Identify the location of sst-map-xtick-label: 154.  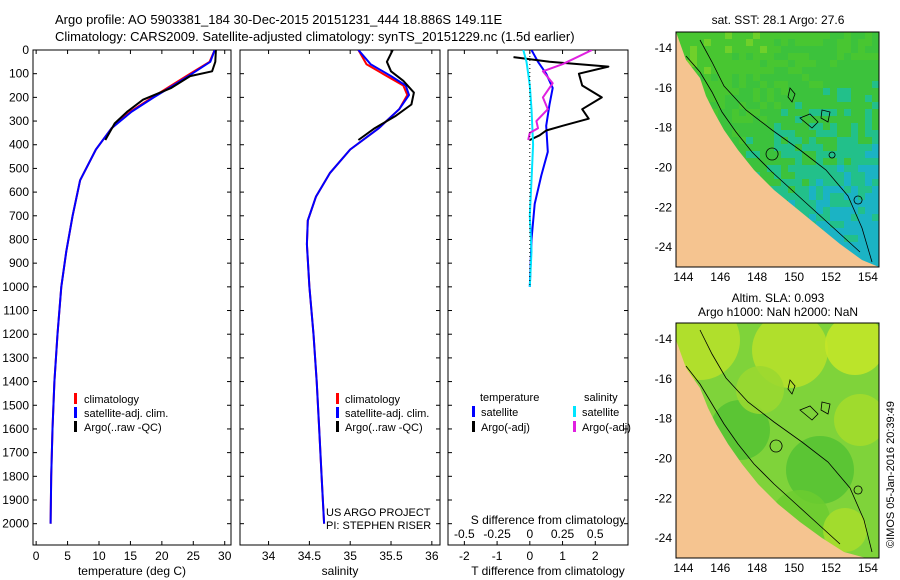
(868, 277).